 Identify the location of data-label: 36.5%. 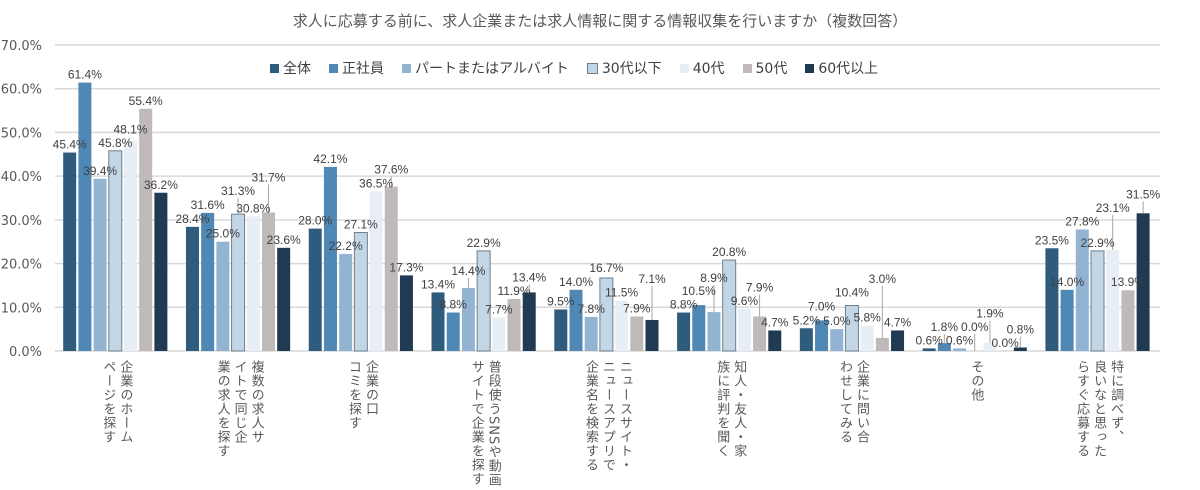
(376, 183).